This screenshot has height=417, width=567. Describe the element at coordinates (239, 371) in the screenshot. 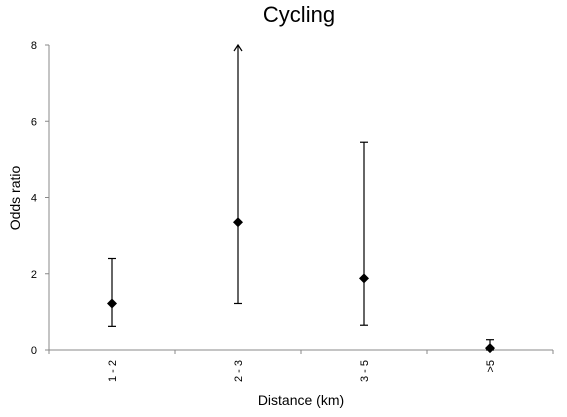

I see `x-tick-label: 2 - 3` at that location.